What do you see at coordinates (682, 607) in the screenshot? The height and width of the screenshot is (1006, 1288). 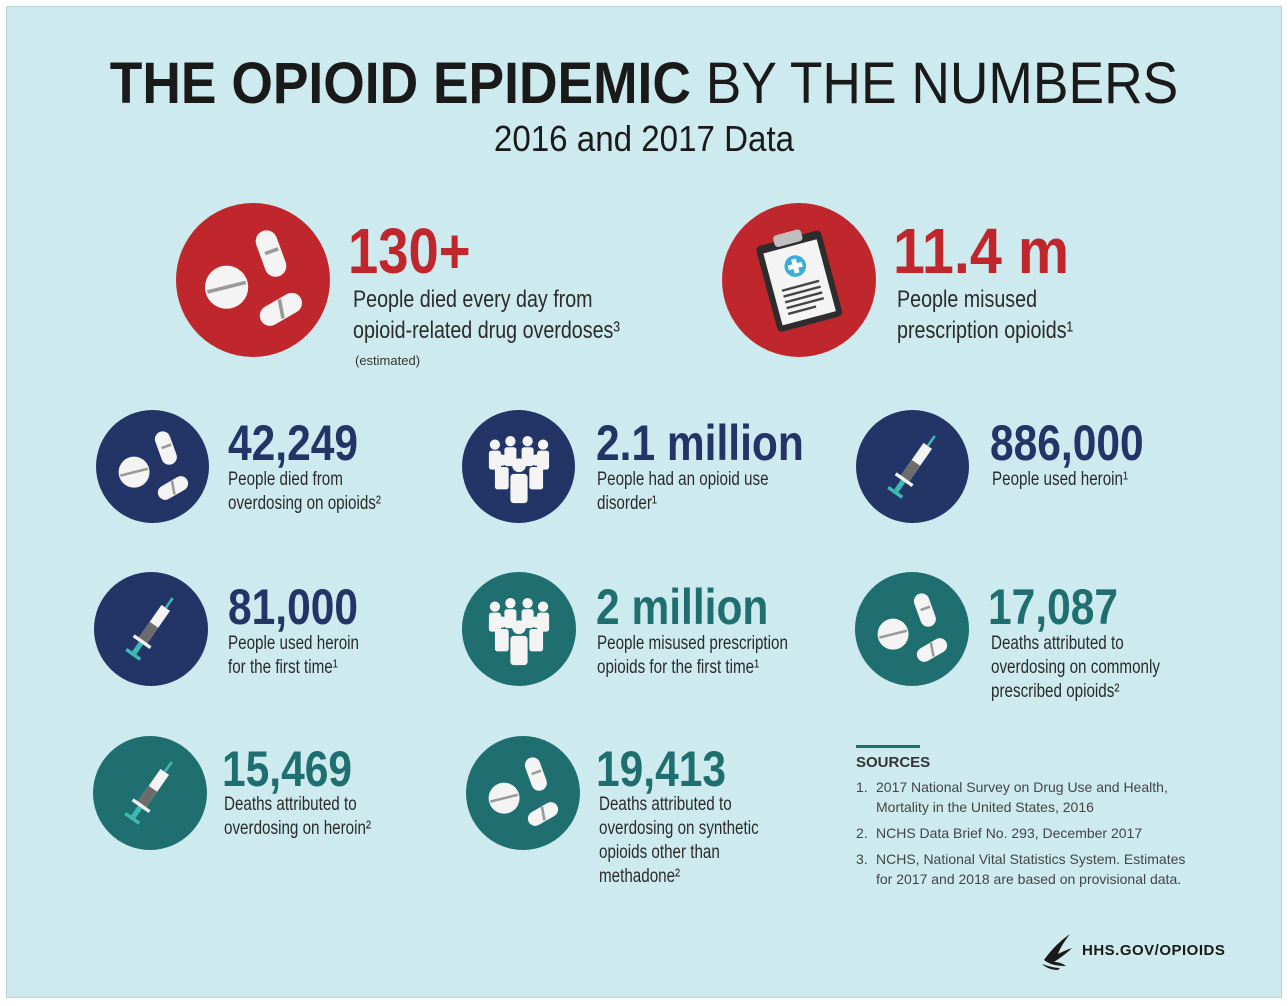 I see `stat-number-misused-first-time: 2 million` at bounding box center [682, 607].